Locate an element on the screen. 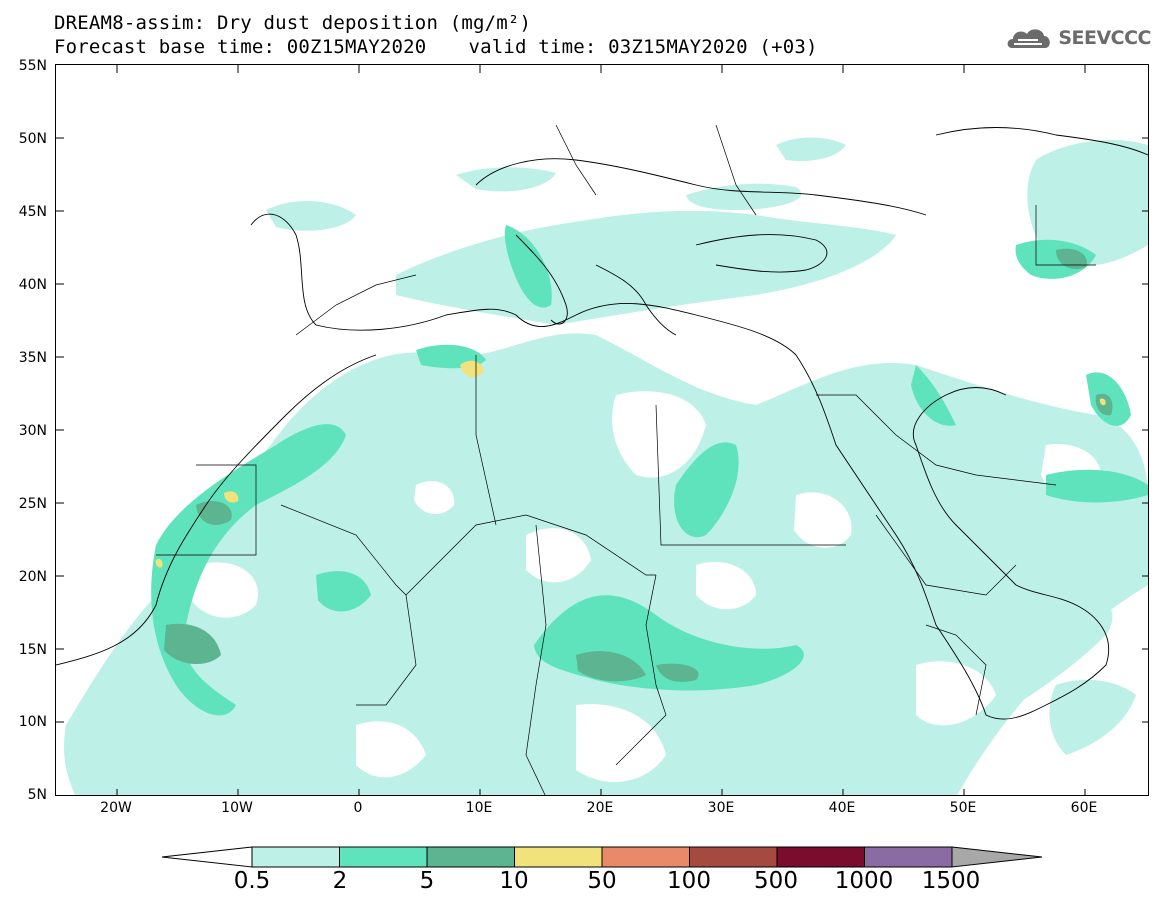 The image size is (1165, 907). forecast-base-time: Forecast base time: 00Z15MAY2020 is located at coordinates (240, 47).